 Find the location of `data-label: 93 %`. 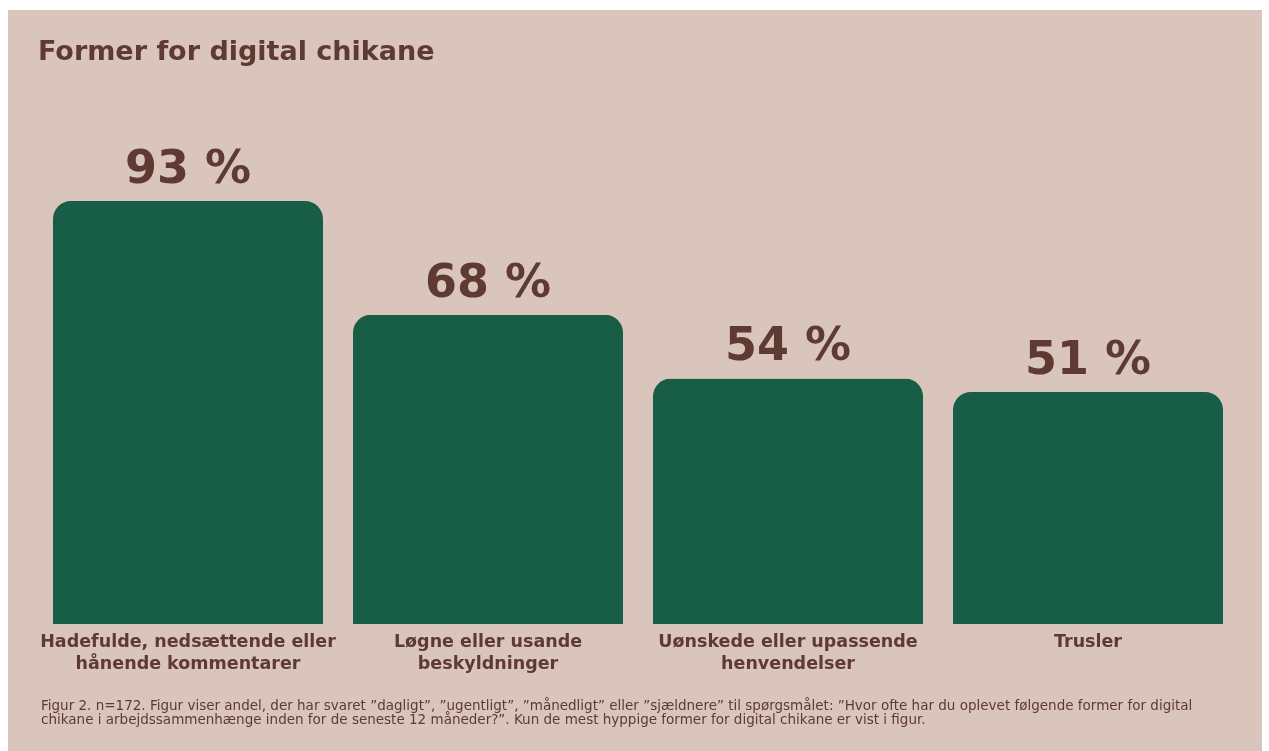

data-label: 93 % is located at coordinates (188, 167).